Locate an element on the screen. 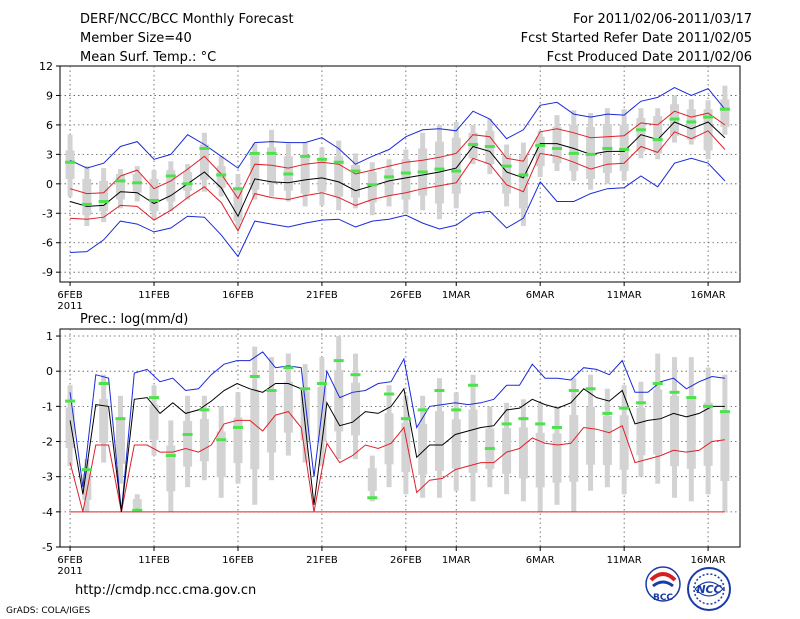 This screenshot has height=619, width=800. y-tick-label: -6 is located at coordinates (47, 243).